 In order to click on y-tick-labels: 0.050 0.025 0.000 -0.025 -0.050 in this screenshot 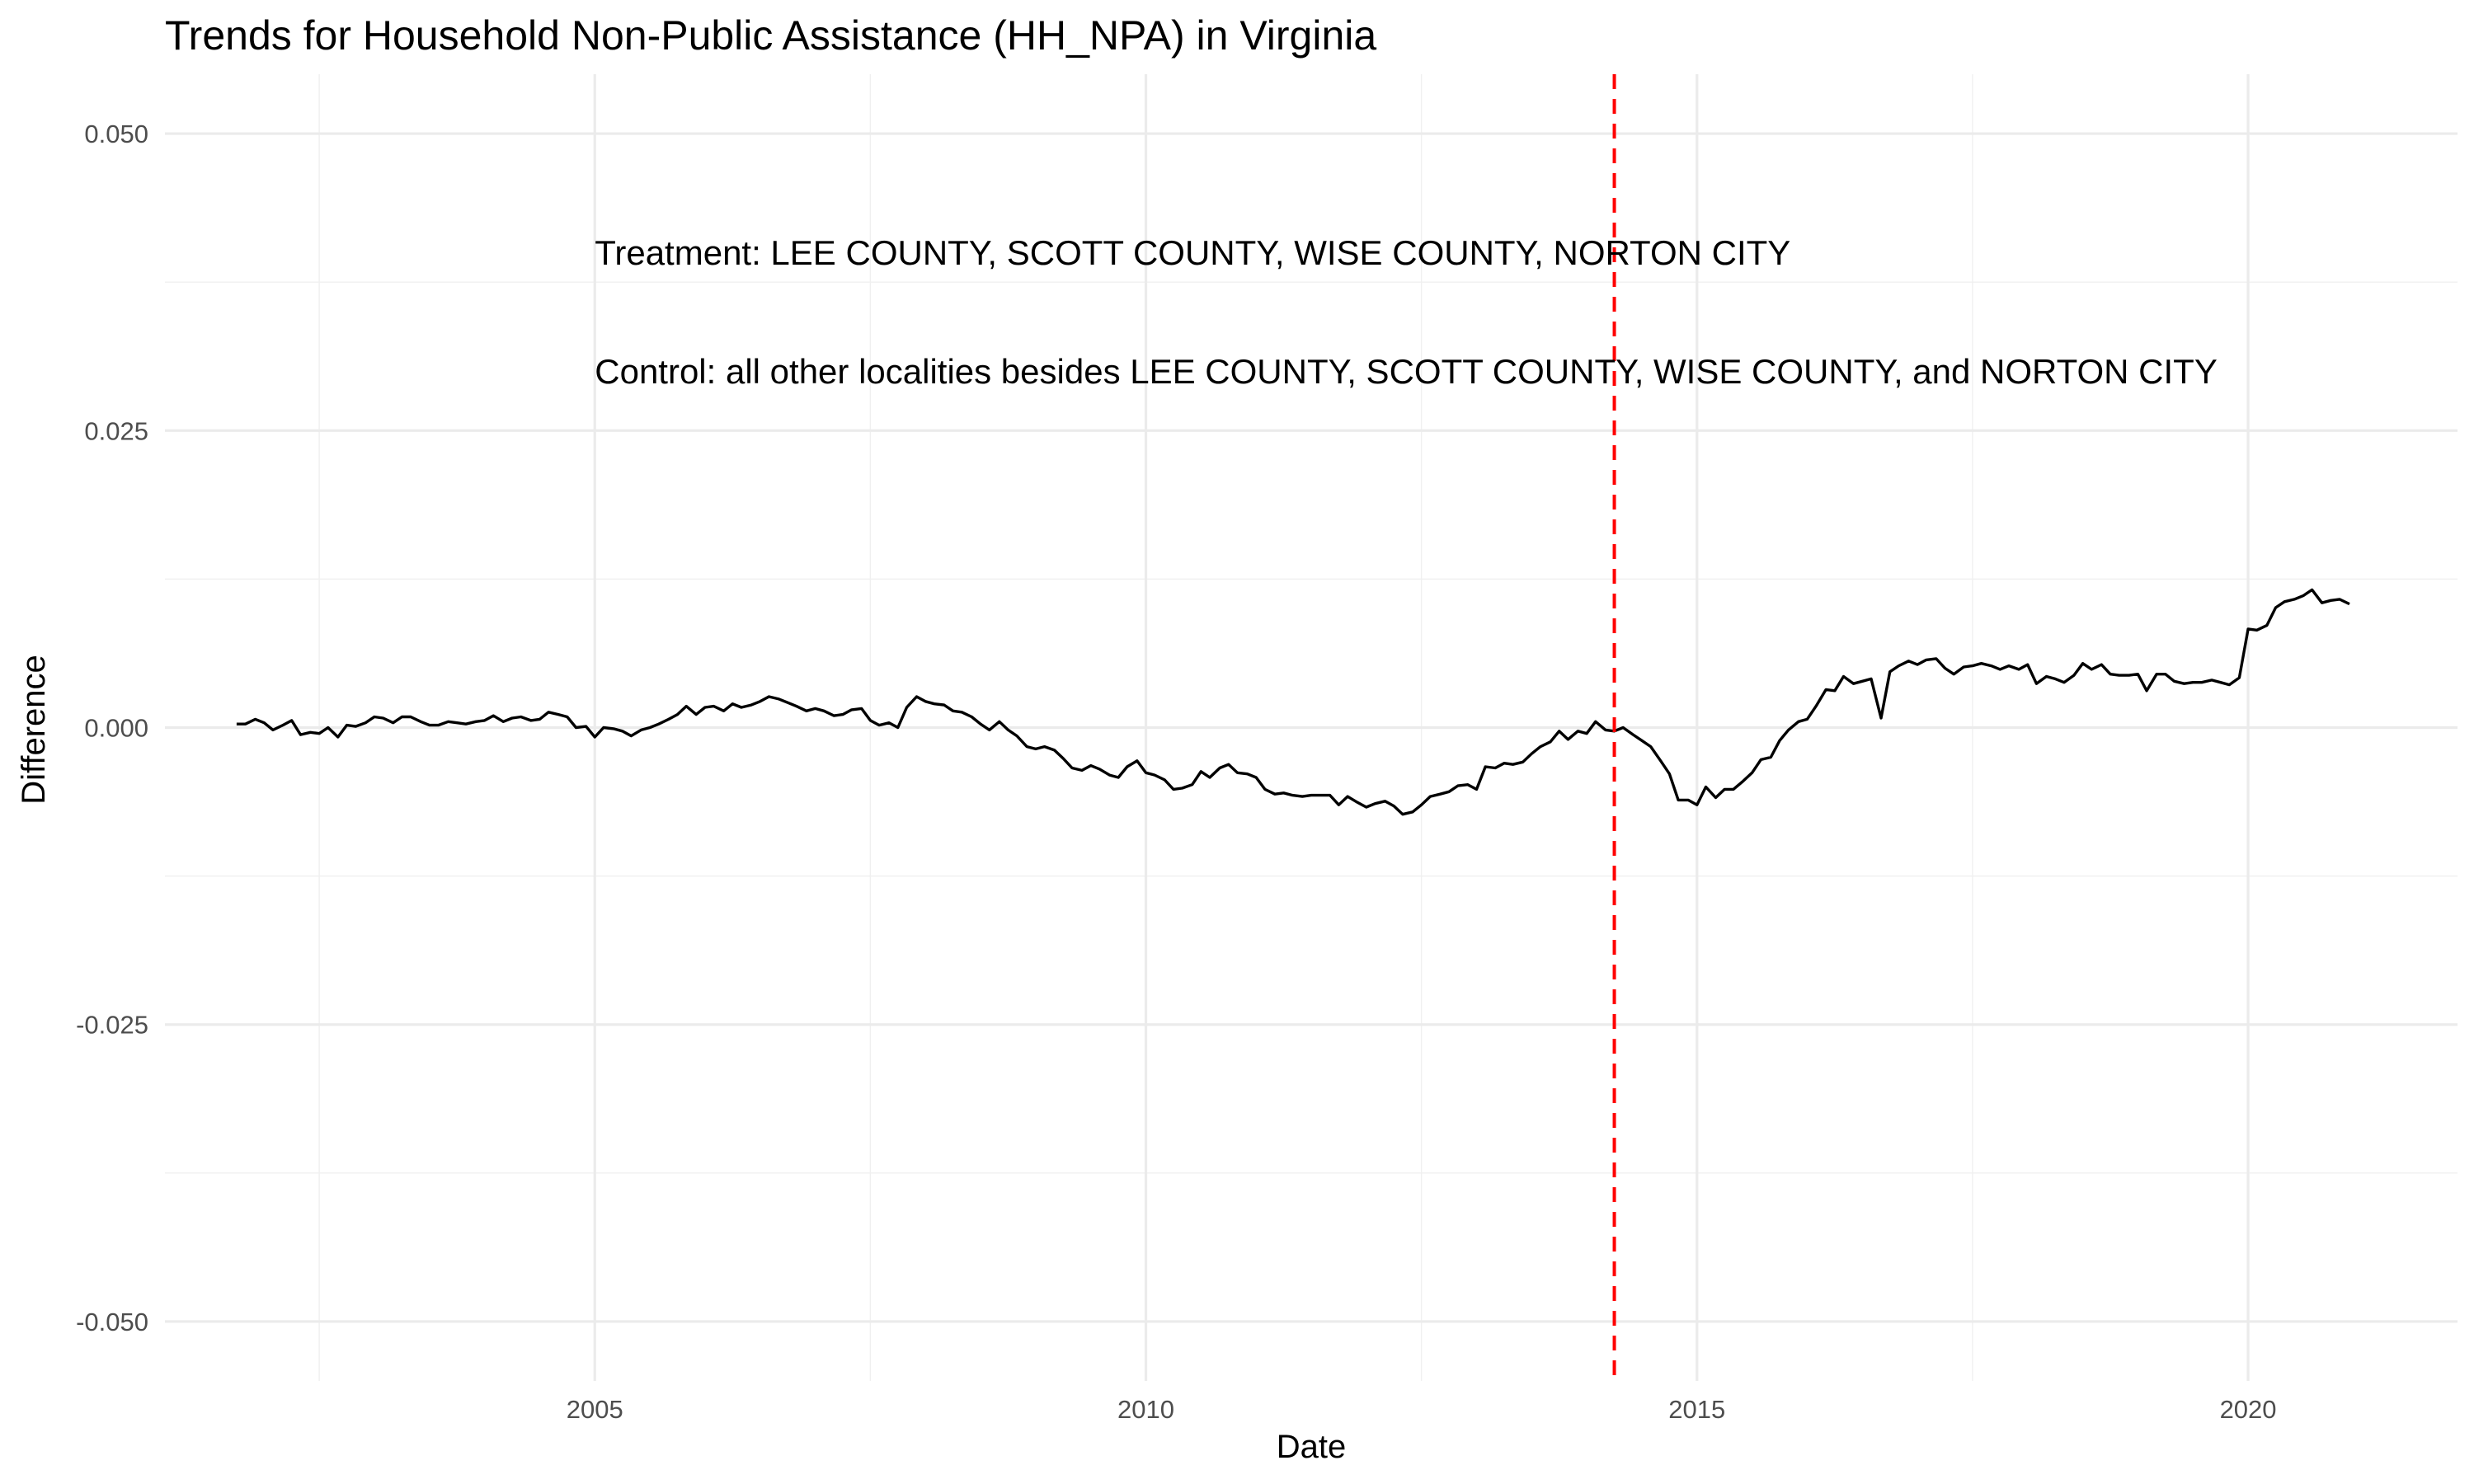, I will do `click(112, 728)`.